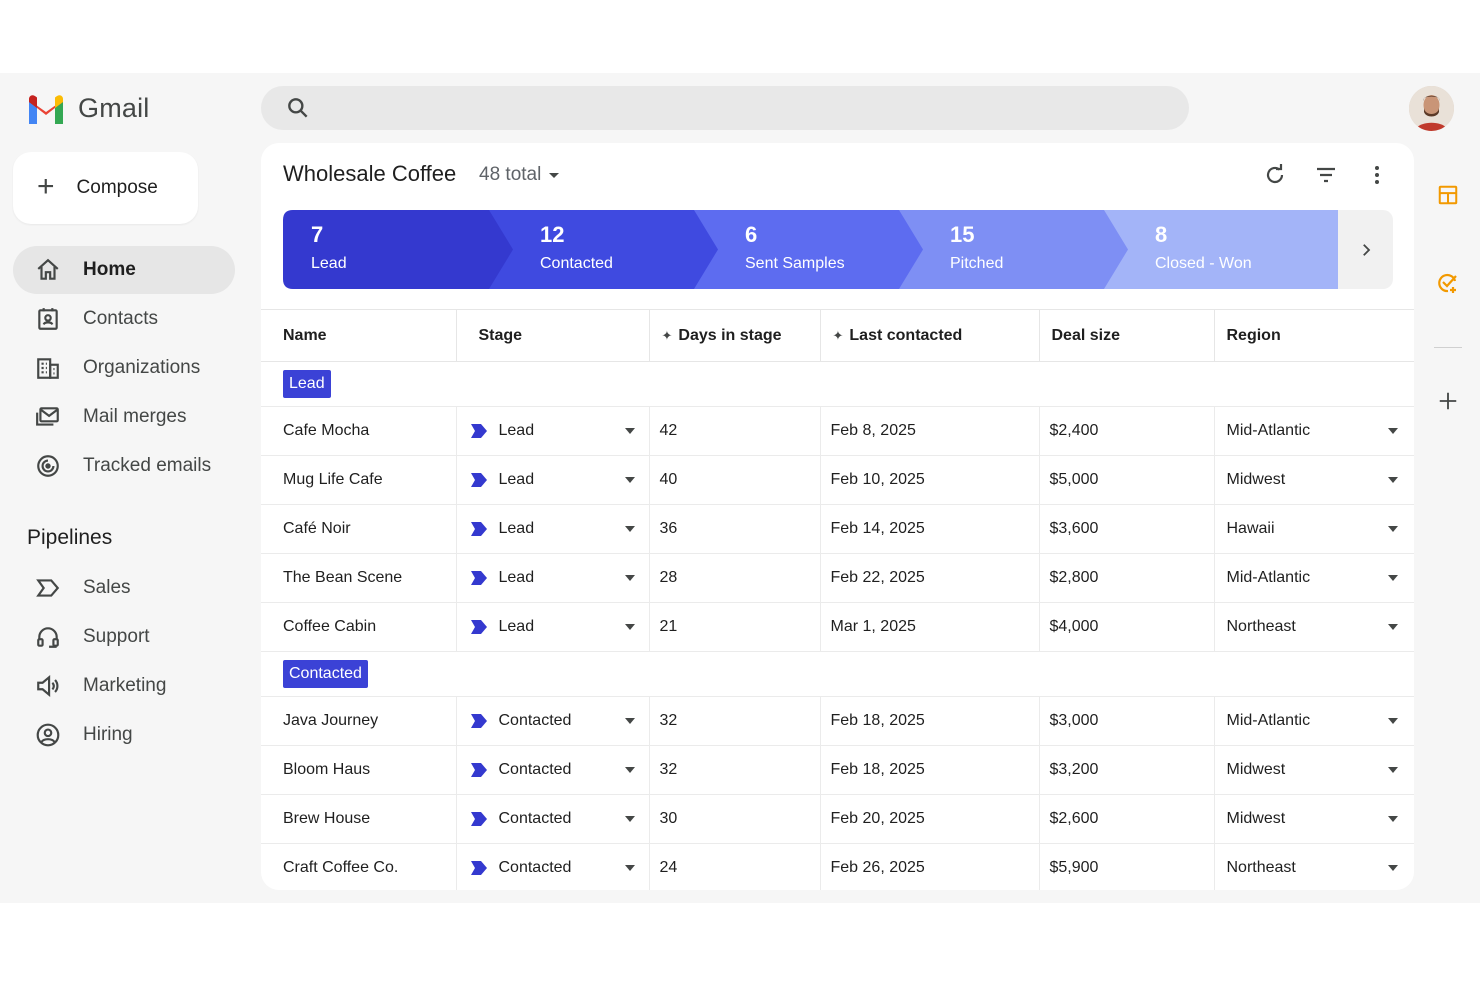 The image size is (1480, 987). I want to click on column-header-last-contacted: ✦ Last contacted, so click(930, 335).